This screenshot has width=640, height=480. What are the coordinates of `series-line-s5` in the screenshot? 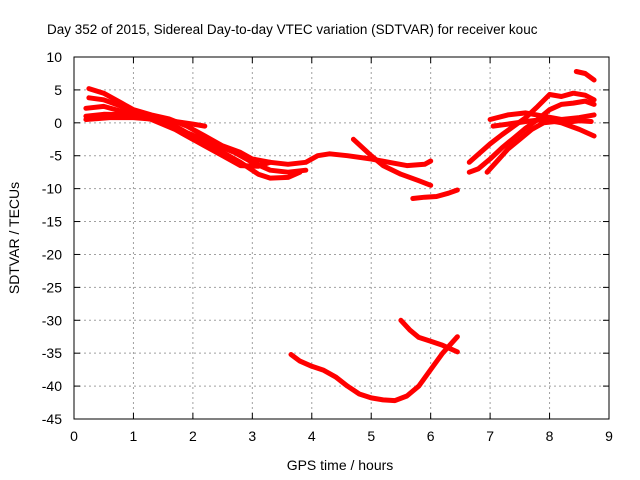 It's located at (145, 122).